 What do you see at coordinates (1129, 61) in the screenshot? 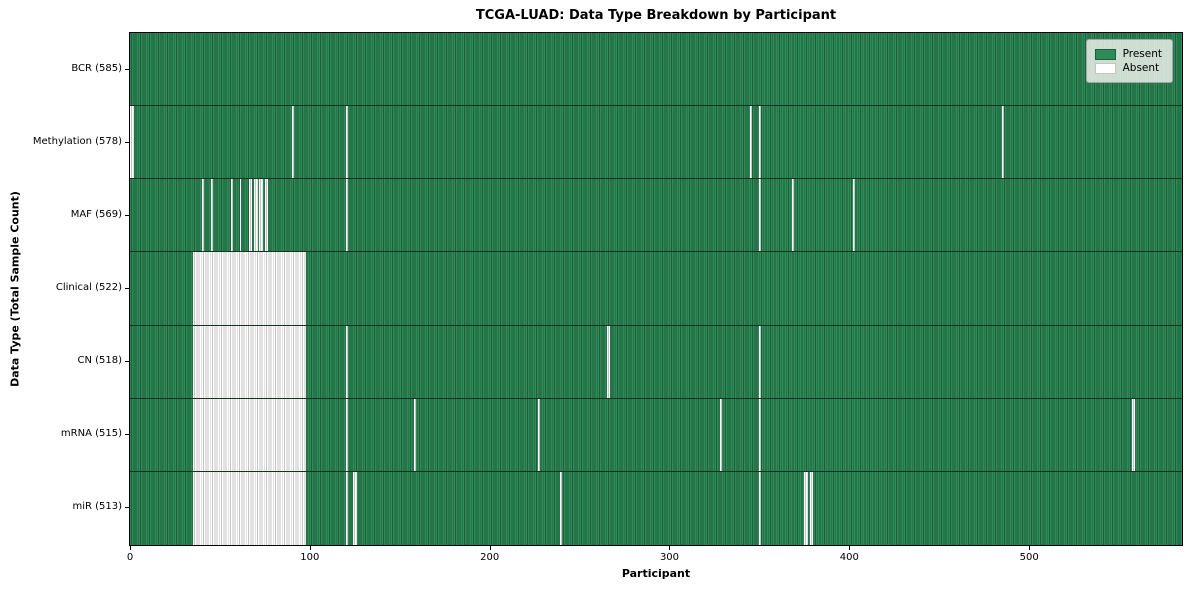
I see `legend: Present Absent` at bounding box center [1129, 61].